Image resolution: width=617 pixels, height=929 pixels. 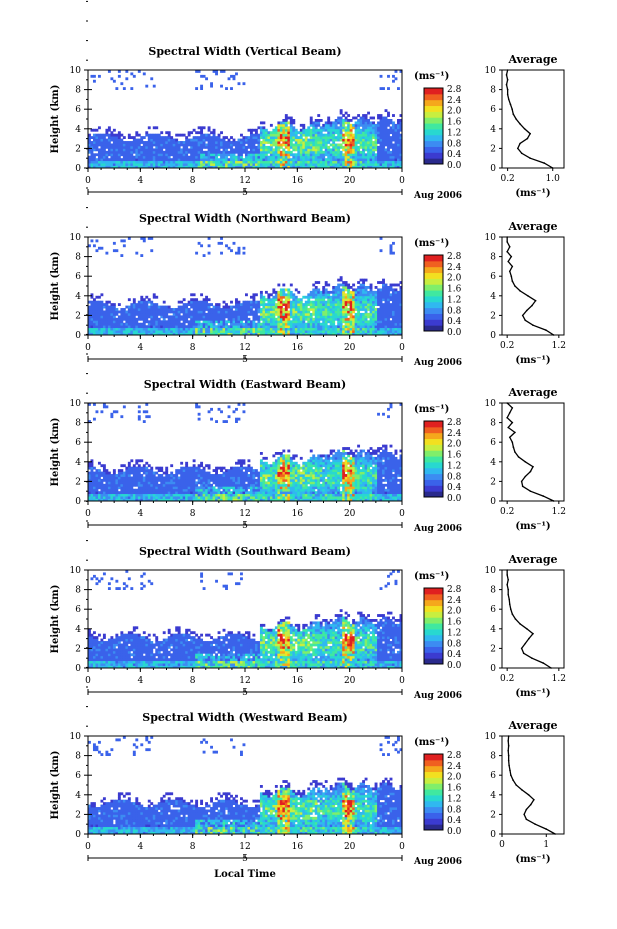 What do you see at coordinates (244, 348) in the screenshot?
I see `x-tick-label: 12` at bounding box center [244, 348].